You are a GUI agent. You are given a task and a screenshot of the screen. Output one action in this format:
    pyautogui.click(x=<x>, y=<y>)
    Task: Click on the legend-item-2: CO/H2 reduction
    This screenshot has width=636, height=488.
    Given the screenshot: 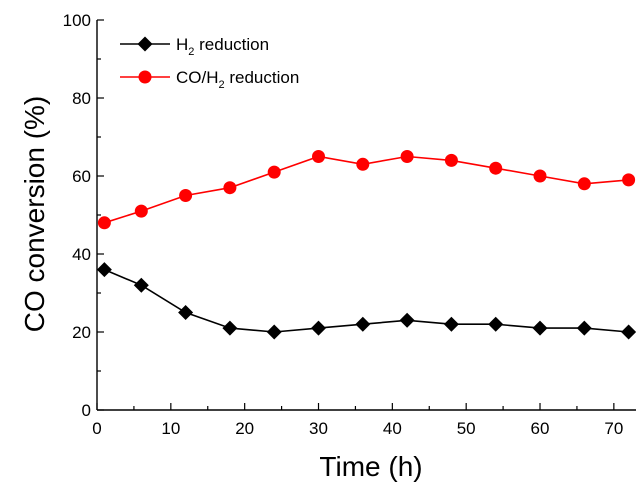 What is the action you would take?
    pyautogui.click(x=209, y=79)
    